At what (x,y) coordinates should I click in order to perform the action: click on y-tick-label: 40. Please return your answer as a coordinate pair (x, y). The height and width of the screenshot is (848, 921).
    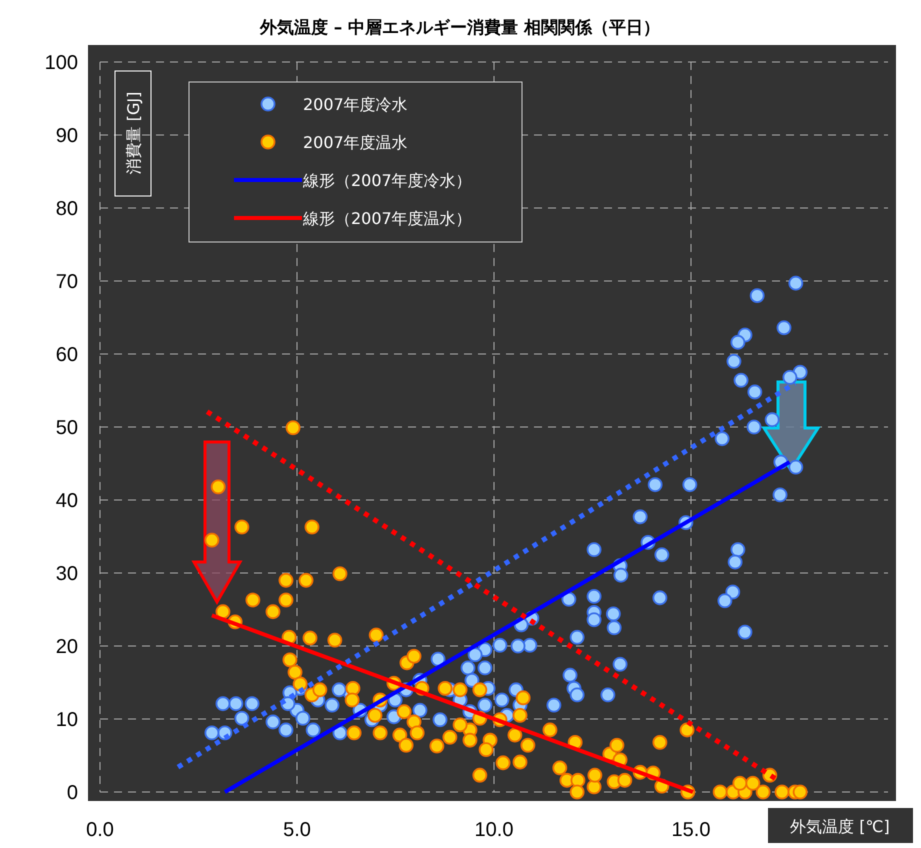
    Looking at the image, I should click on (67, 501).